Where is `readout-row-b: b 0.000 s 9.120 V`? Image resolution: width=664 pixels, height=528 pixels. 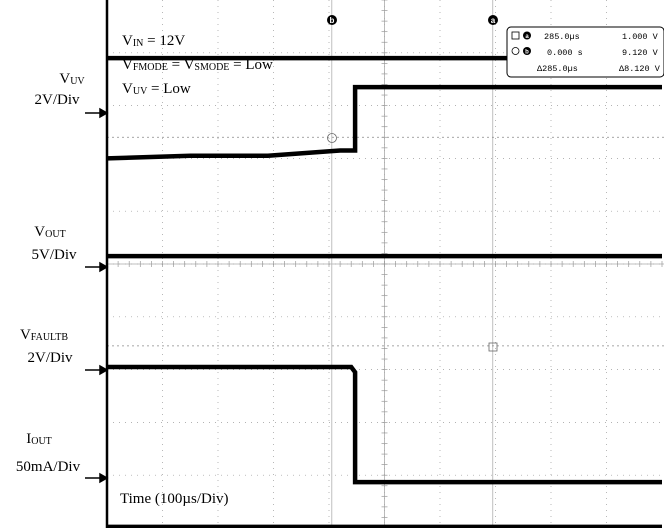 readout-row-b: b 0.000 s 9.120 V is located at coordinates (585, 52).